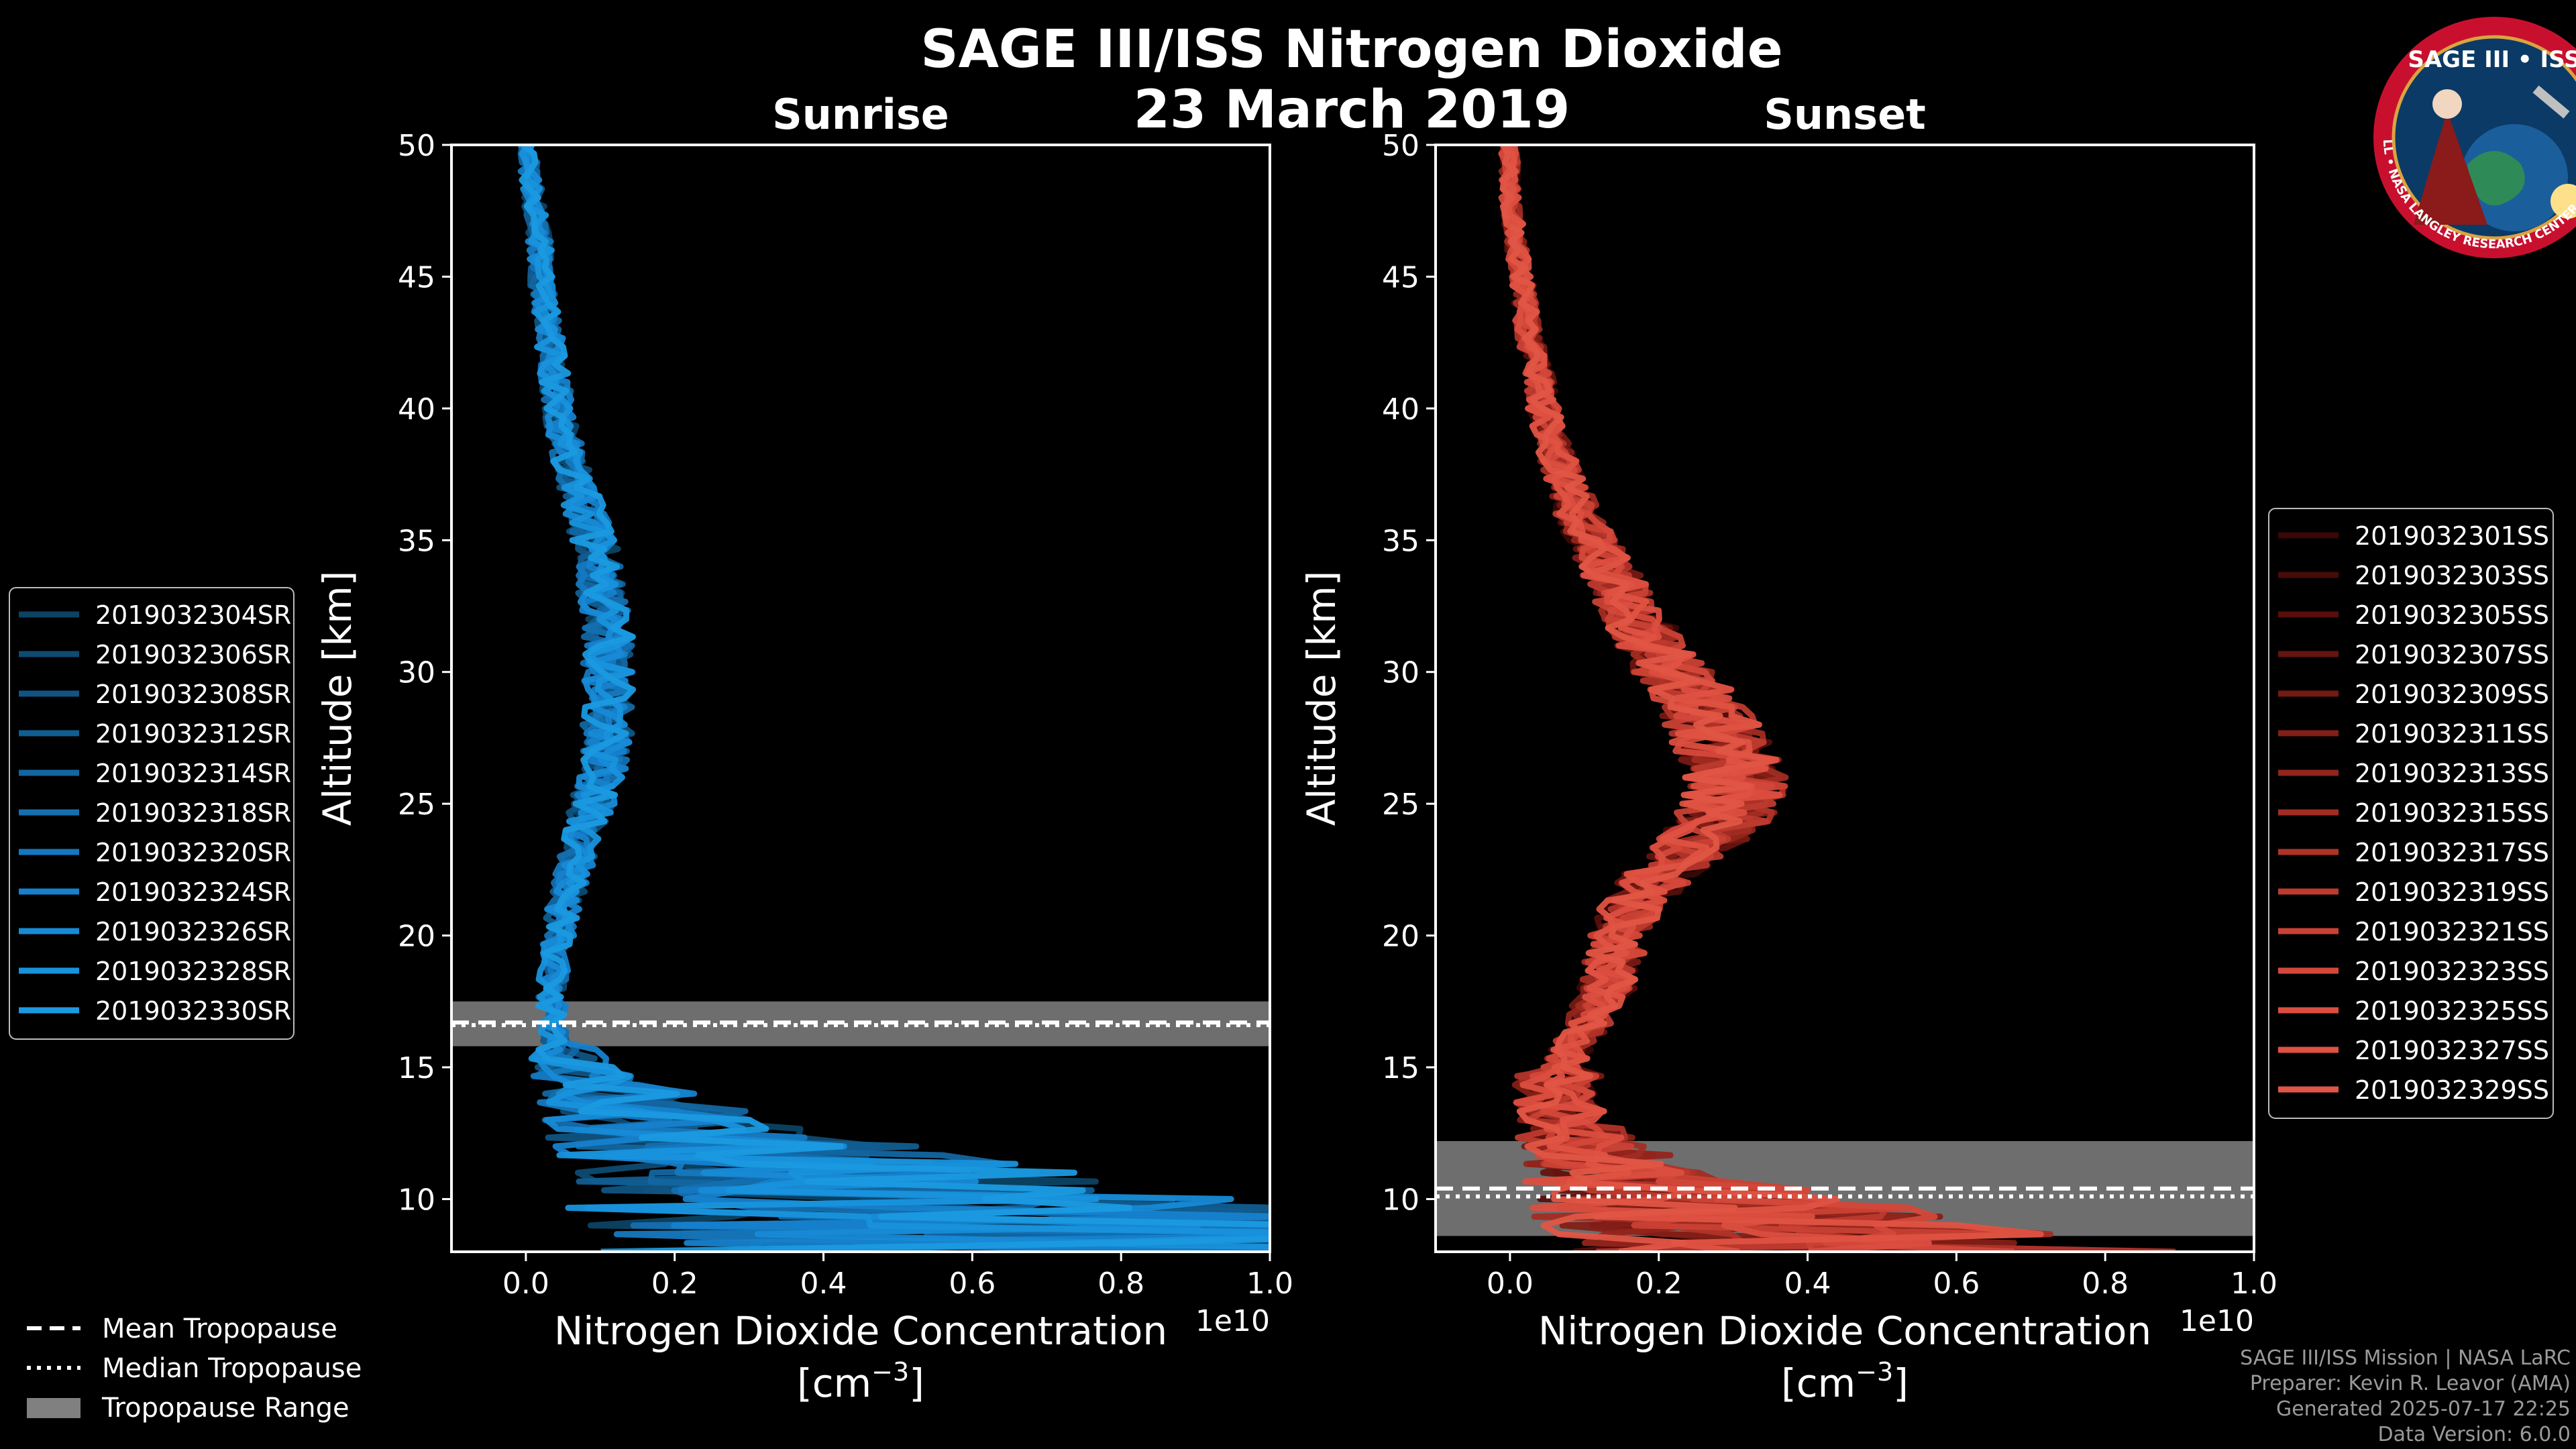 Image resolution: width=2576 pixels, height=1449 pixels. I want to click on legend-label-2019032307SS: 2019032307SS, so click(2452, 654).